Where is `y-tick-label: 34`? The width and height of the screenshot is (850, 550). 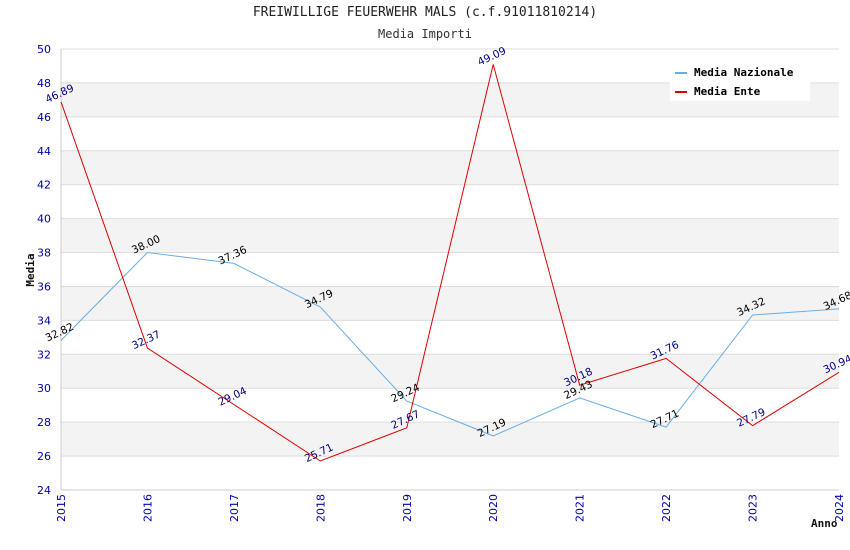
y-tick-label: 34 is located at coordinates (44, 320).